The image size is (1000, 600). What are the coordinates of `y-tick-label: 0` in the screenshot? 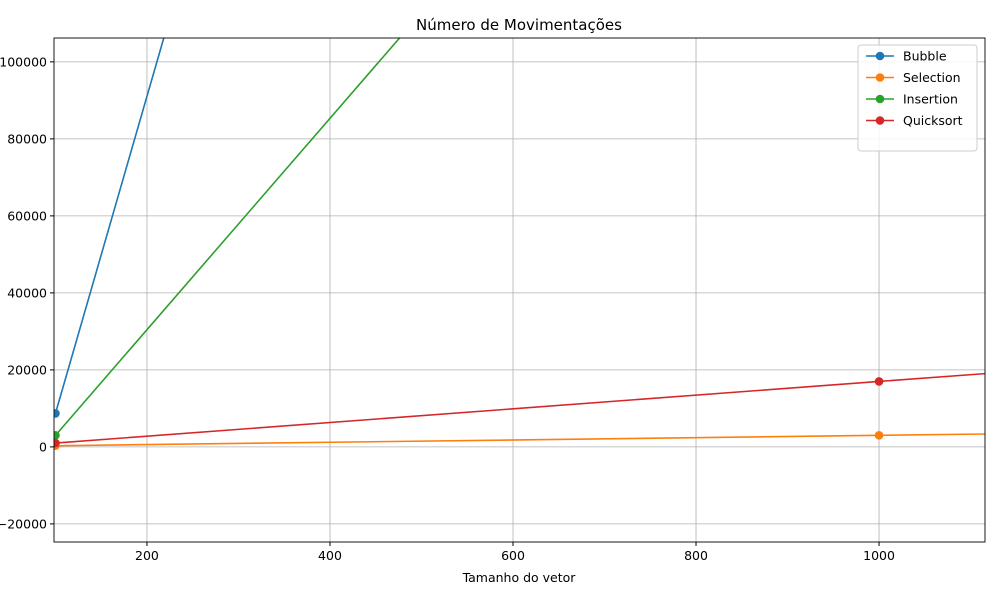 It's located at (43, 446).